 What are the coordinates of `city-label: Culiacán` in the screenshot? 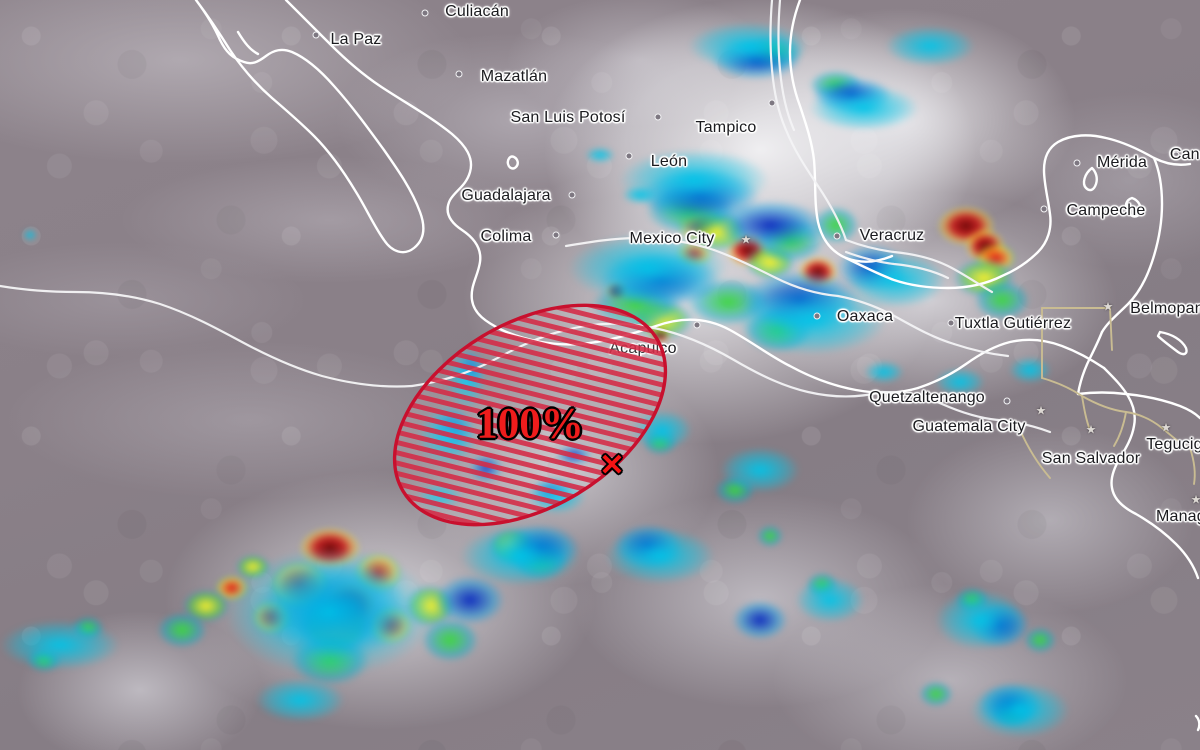 It's located at (477, 11).